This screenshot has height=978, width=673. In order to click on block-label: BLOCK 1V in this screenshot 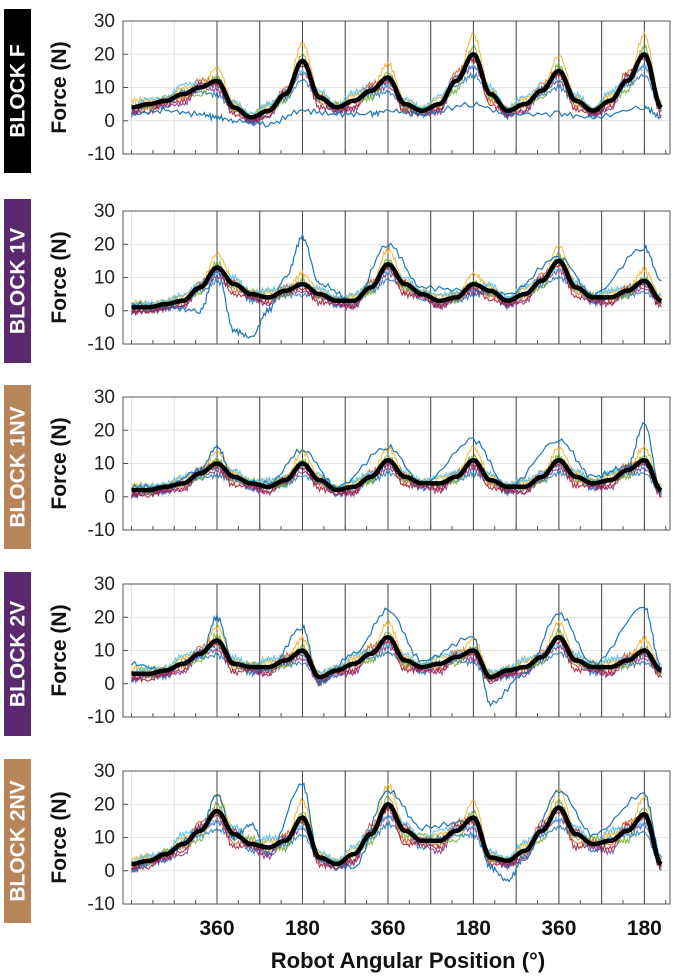, I will do `click(18, 281)`.